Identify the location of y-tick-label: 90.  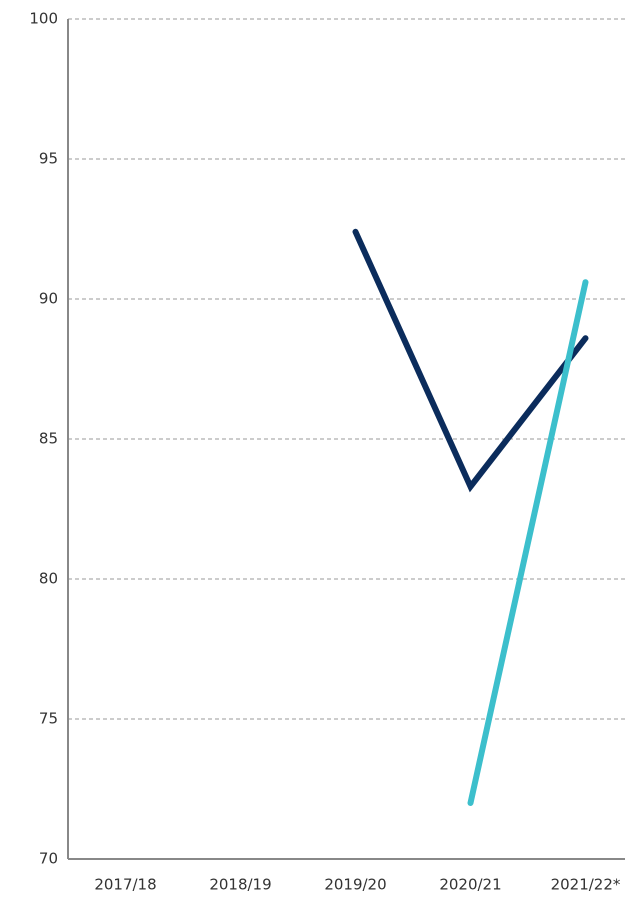
(48, 299).